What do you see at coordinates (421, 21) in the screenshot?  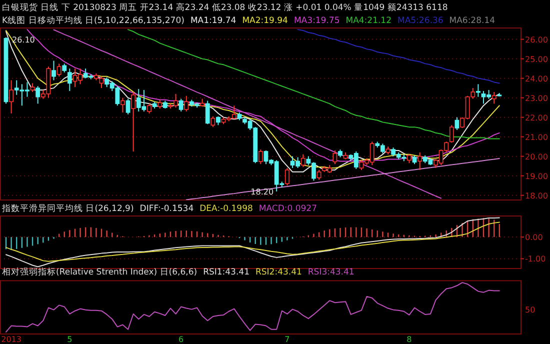 I see `text: MA5:26.36` at bounding box center [421, 21].